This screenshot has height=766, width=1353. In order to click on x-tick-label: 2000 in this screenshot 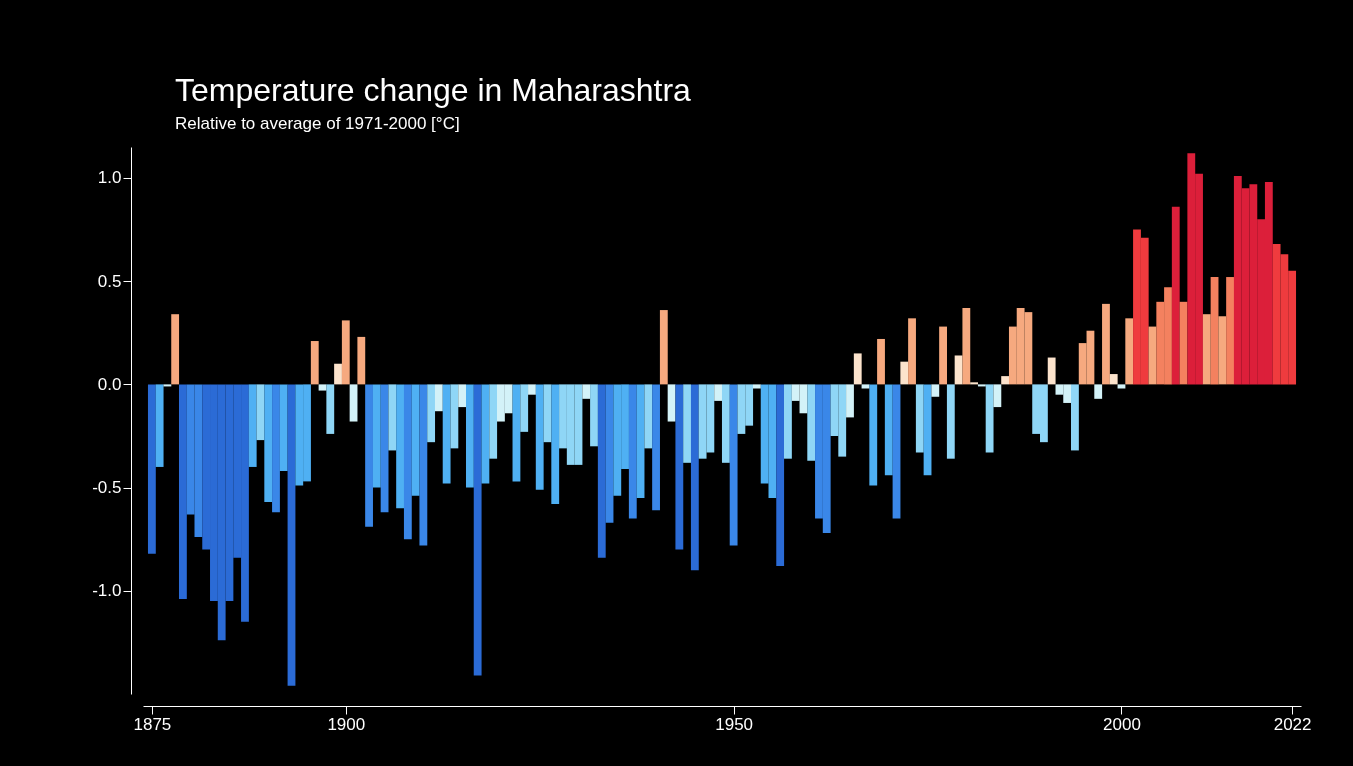, I will do `click(1122, 724)`.